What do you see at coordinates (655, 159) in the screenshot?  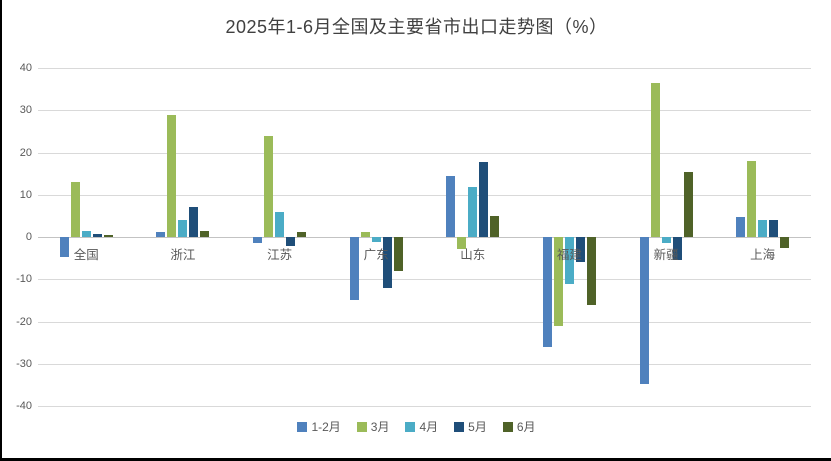 I see `bar-3月-新疆` at bounding box center [655, 159].